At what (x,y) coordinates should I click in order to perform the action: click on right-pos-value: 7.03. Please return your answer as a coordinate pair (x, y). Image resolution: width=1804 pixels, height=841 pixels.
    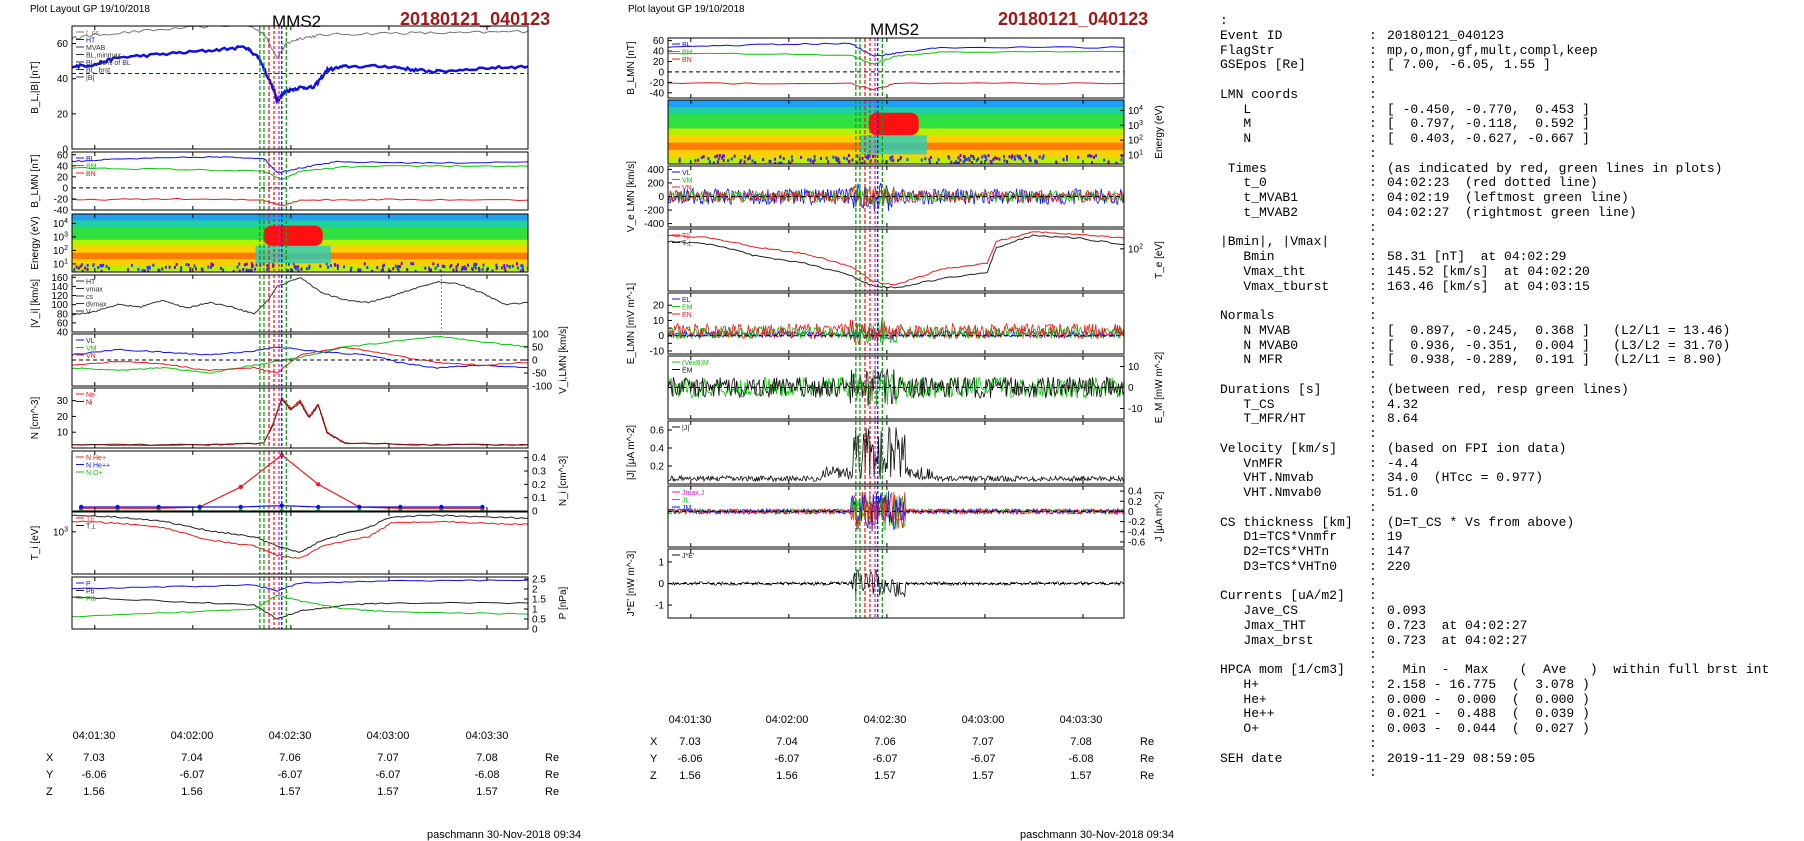
    Looking at the image, I should click on (689, 742).